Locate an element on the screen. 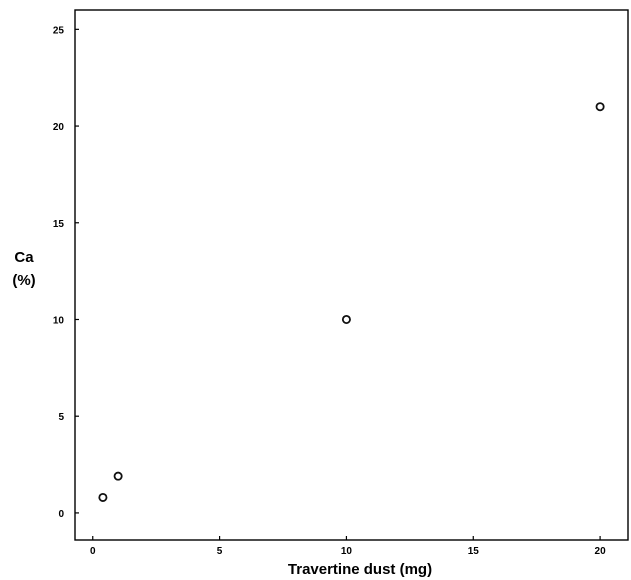  x-axis: 0 5 10 15 20 is located at coordinates (348, 546).